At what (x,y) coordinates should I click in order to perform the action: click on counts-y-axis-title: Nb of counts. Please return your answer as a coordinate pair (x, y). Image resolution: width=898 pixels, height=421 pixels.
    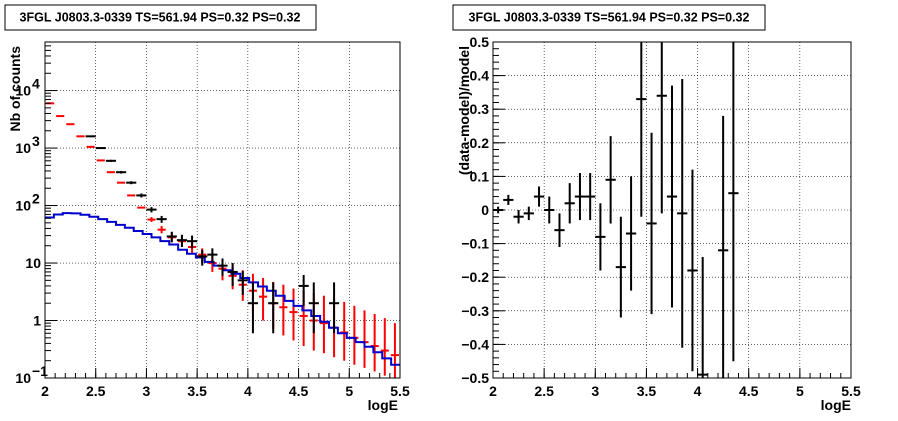
    Looking at the image, I should click on (15, 89).